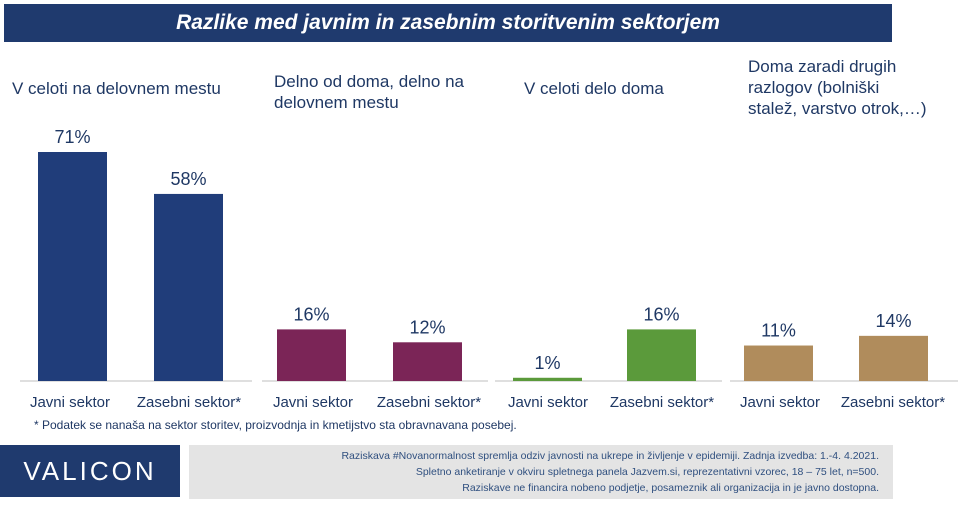 This screenshot has height=507, width=964. Describe the element at coordinates (429, 402) in the screenshot. I see `category-label-2-2: Zasebni sektor*` at that location.